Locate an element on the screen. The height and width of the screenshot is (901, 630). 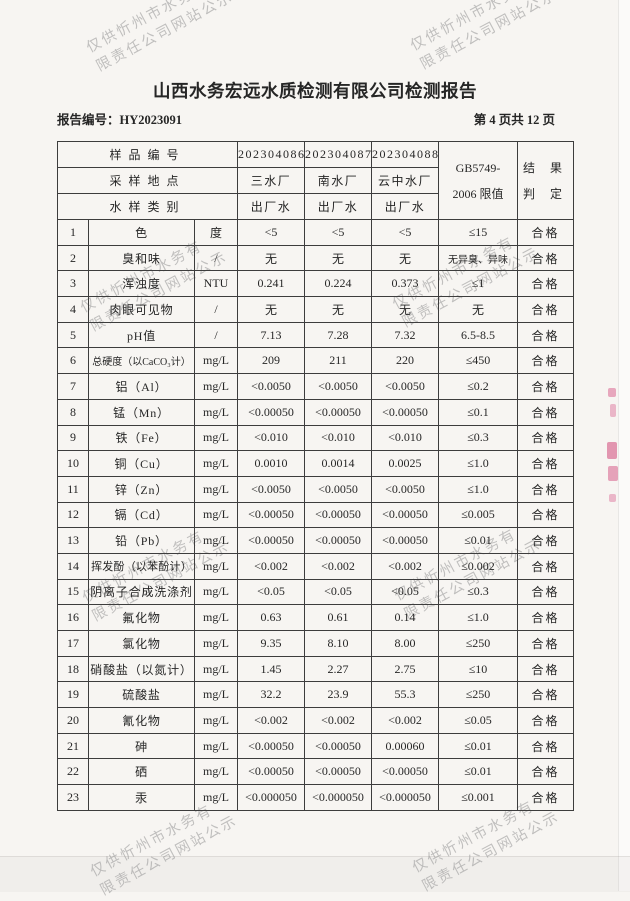
row-number-cell: 23 is located at coordinates (73, 797).